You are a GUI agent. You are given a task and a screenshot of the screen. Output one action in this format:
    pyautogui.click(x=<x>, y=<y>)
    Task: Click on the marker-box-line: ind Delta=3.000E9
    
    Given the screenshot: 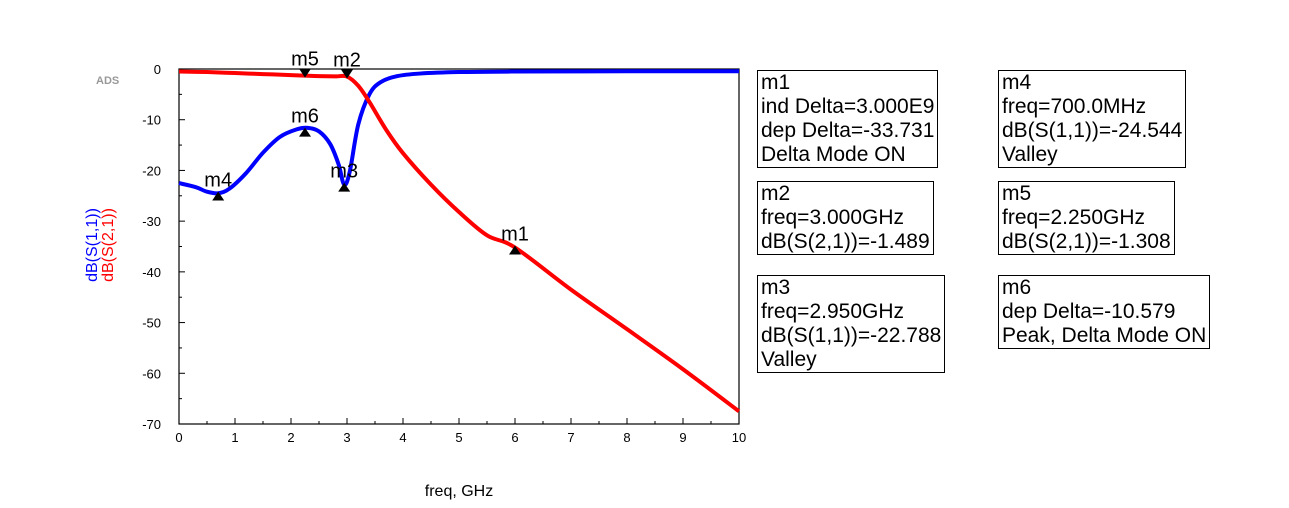 What is the action you would take?
    pyautogui.click(x=848, y=106)
    